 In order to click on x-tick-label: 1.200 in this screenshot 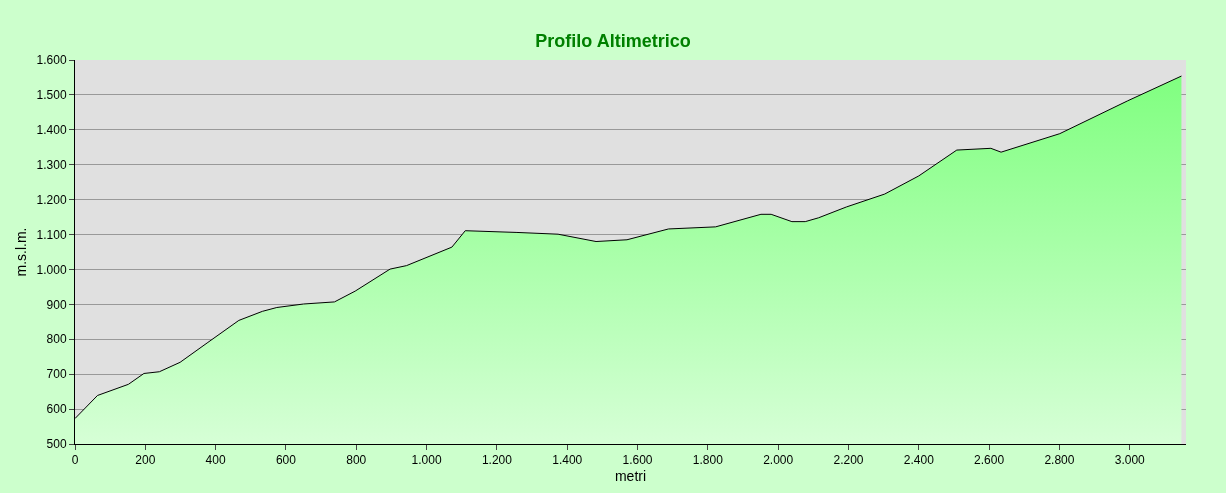, I will do `click(497, 460)`.